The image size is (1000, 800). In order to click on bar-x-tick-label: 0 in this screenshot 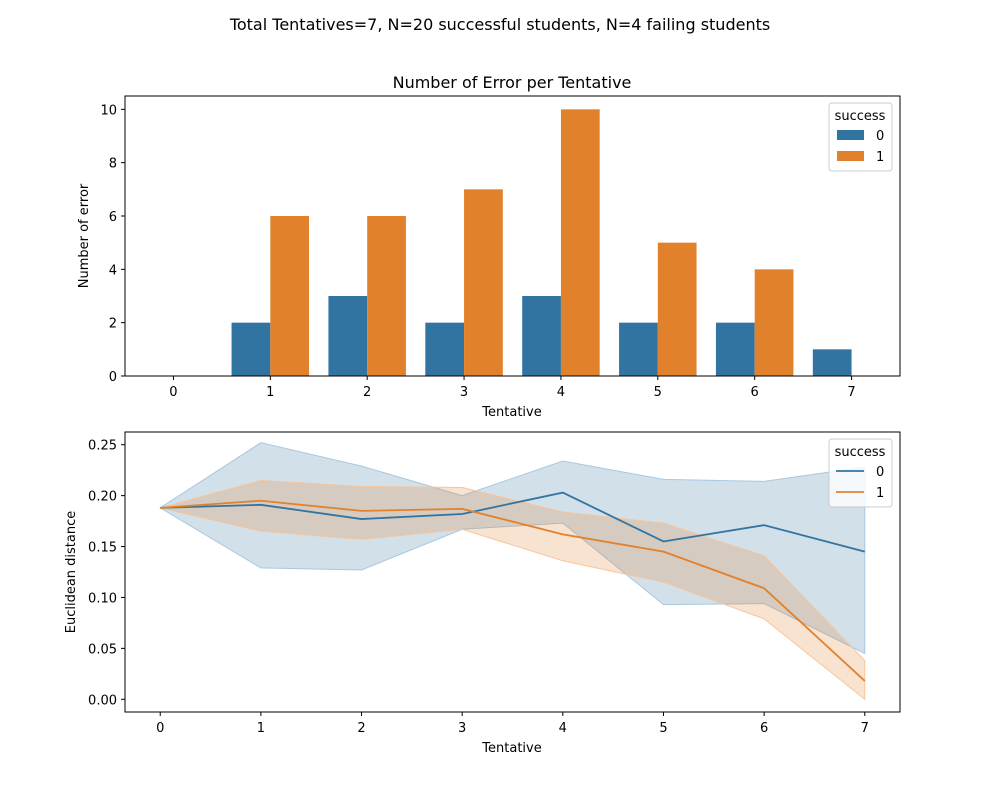, I will do `click(173, 392)`.